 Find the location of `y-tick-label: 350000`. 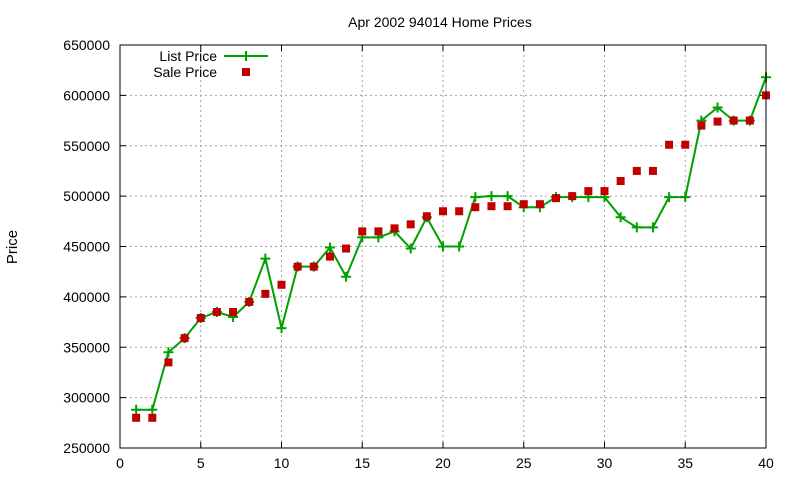

y-tick-label: 350000 is located at coordinates (86, 347).